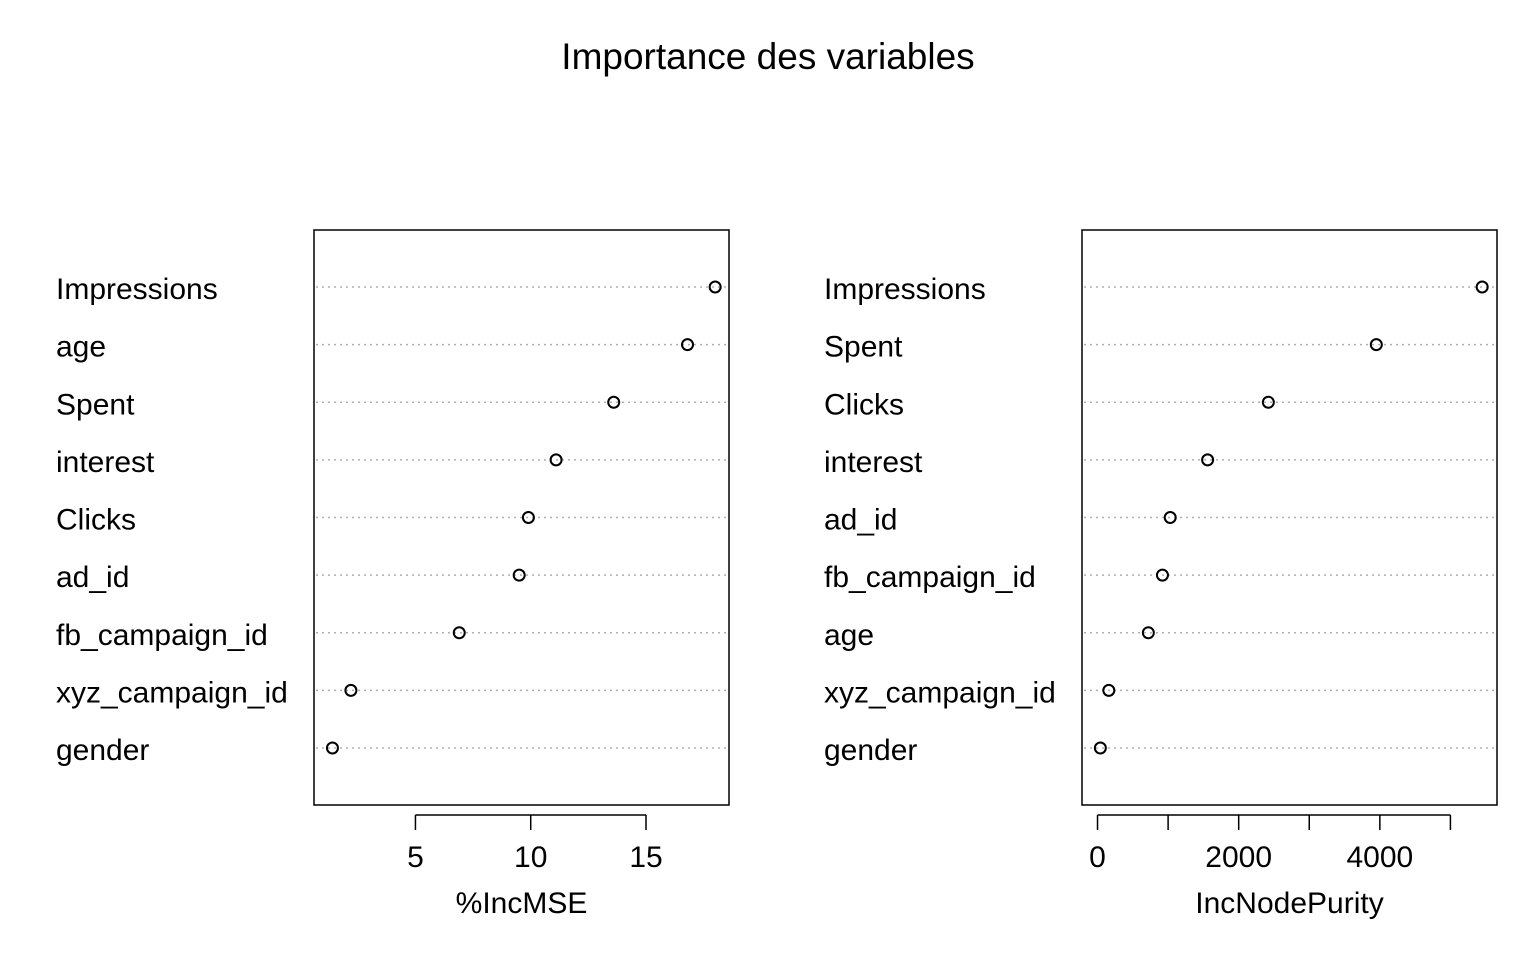  Describe the element at coordinates (1097, 857) in the screenshot. I see `x-tick-label: 0` at that location.